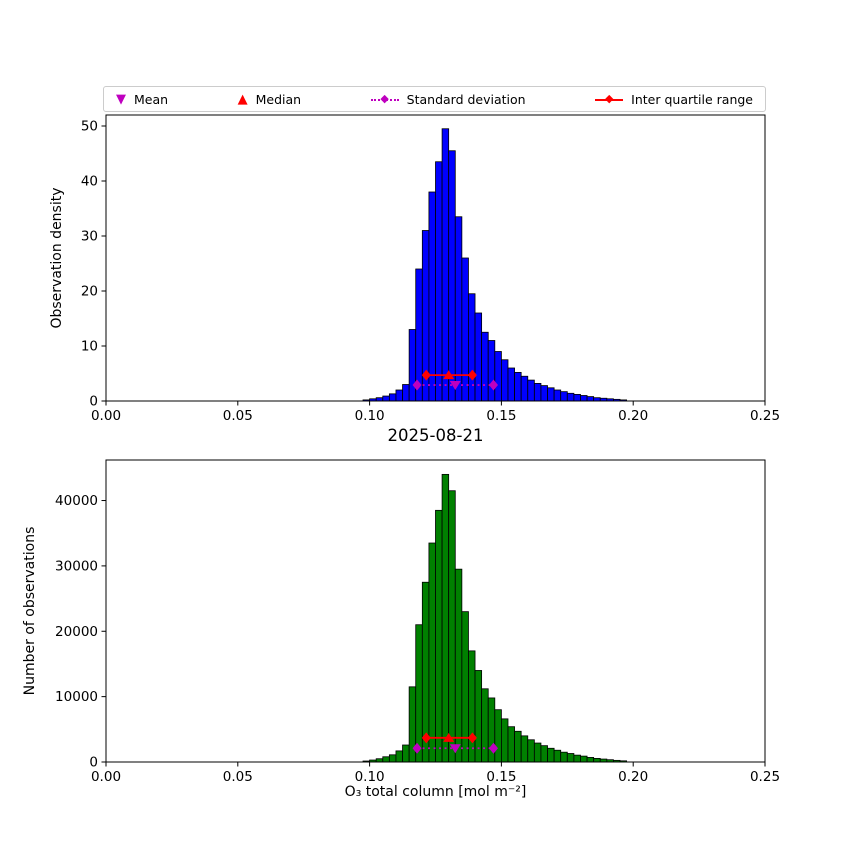 Image resolution: width=850 pixels, height=850 pixels. I want to click on std-diamond: ◆, so click(384, 98).